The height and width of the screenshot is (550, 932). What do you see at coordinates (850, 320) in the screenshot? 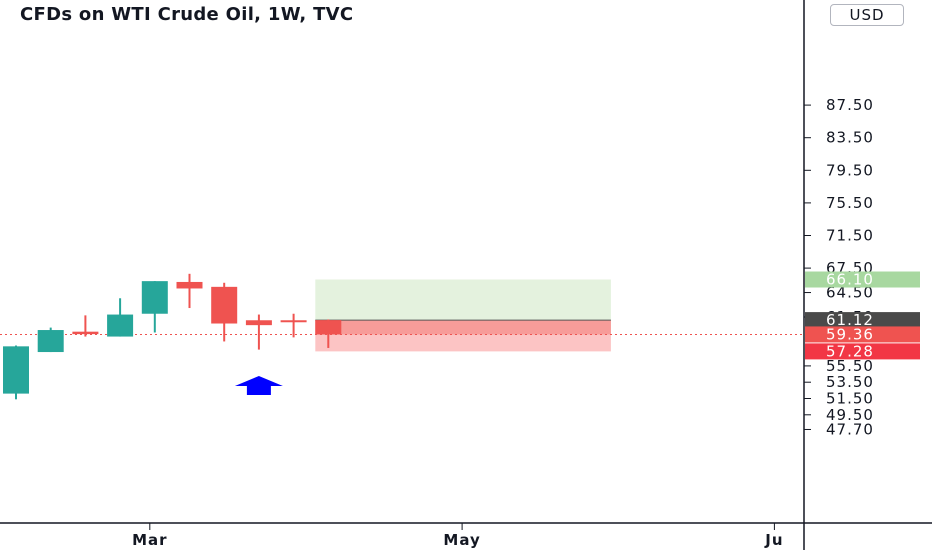
I see `price-badge-label: 61.12` at bounding box center [850, 320].